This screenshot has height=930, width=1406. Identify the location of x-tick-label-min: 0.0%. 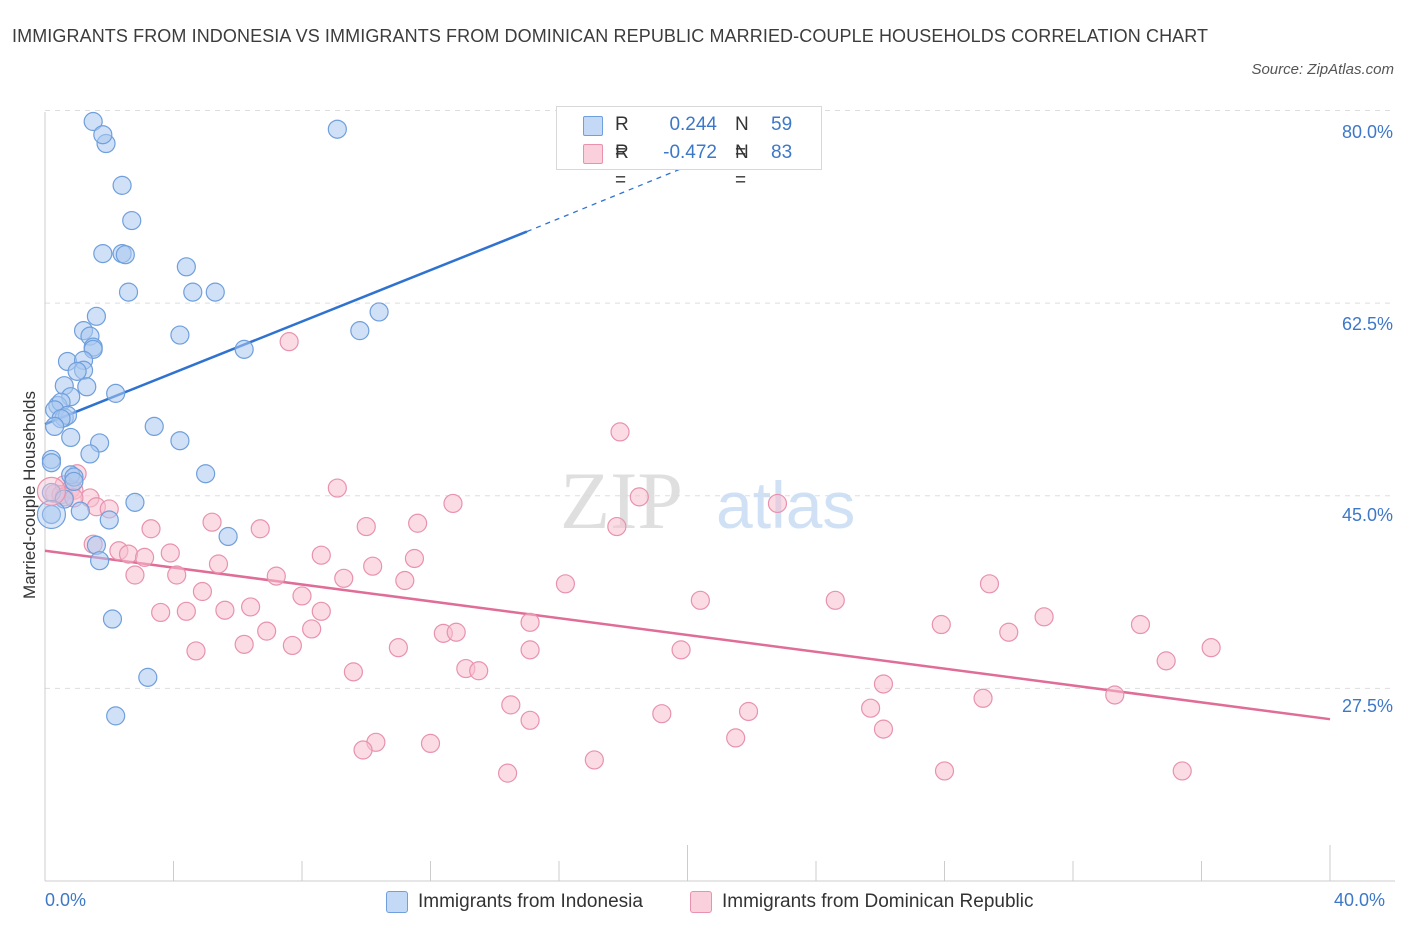
(66, 900).